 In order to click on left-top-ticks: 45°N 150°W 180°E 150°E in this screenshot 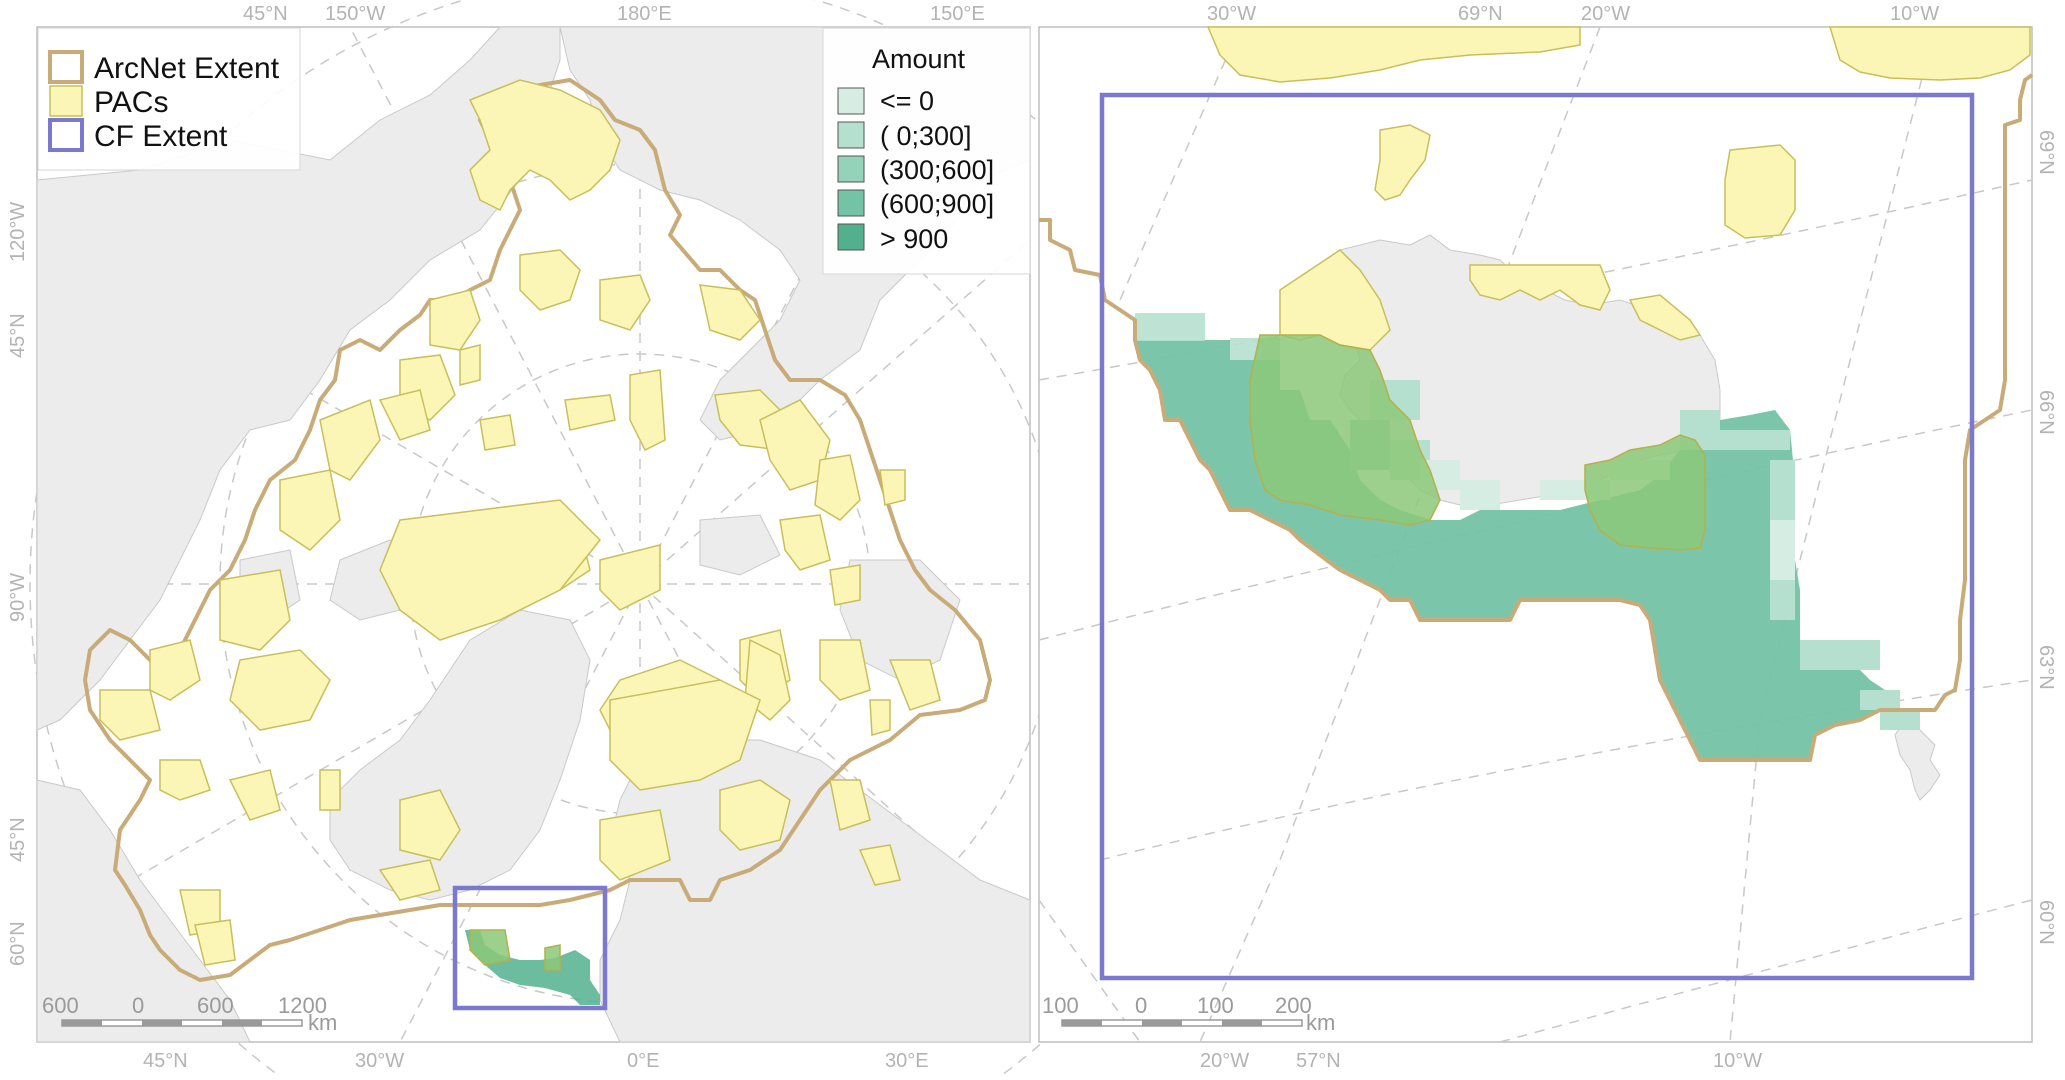, I will do `click(614, 14)`.